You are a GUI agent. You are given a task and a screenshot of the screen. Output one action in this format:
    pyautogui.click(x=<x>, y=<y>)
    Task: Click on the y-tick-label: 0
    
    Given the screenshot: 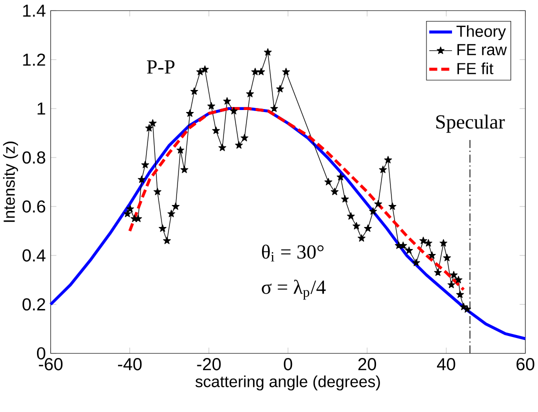 What is the action you would take?
    pyautogui.click(x=41, y=353)
    